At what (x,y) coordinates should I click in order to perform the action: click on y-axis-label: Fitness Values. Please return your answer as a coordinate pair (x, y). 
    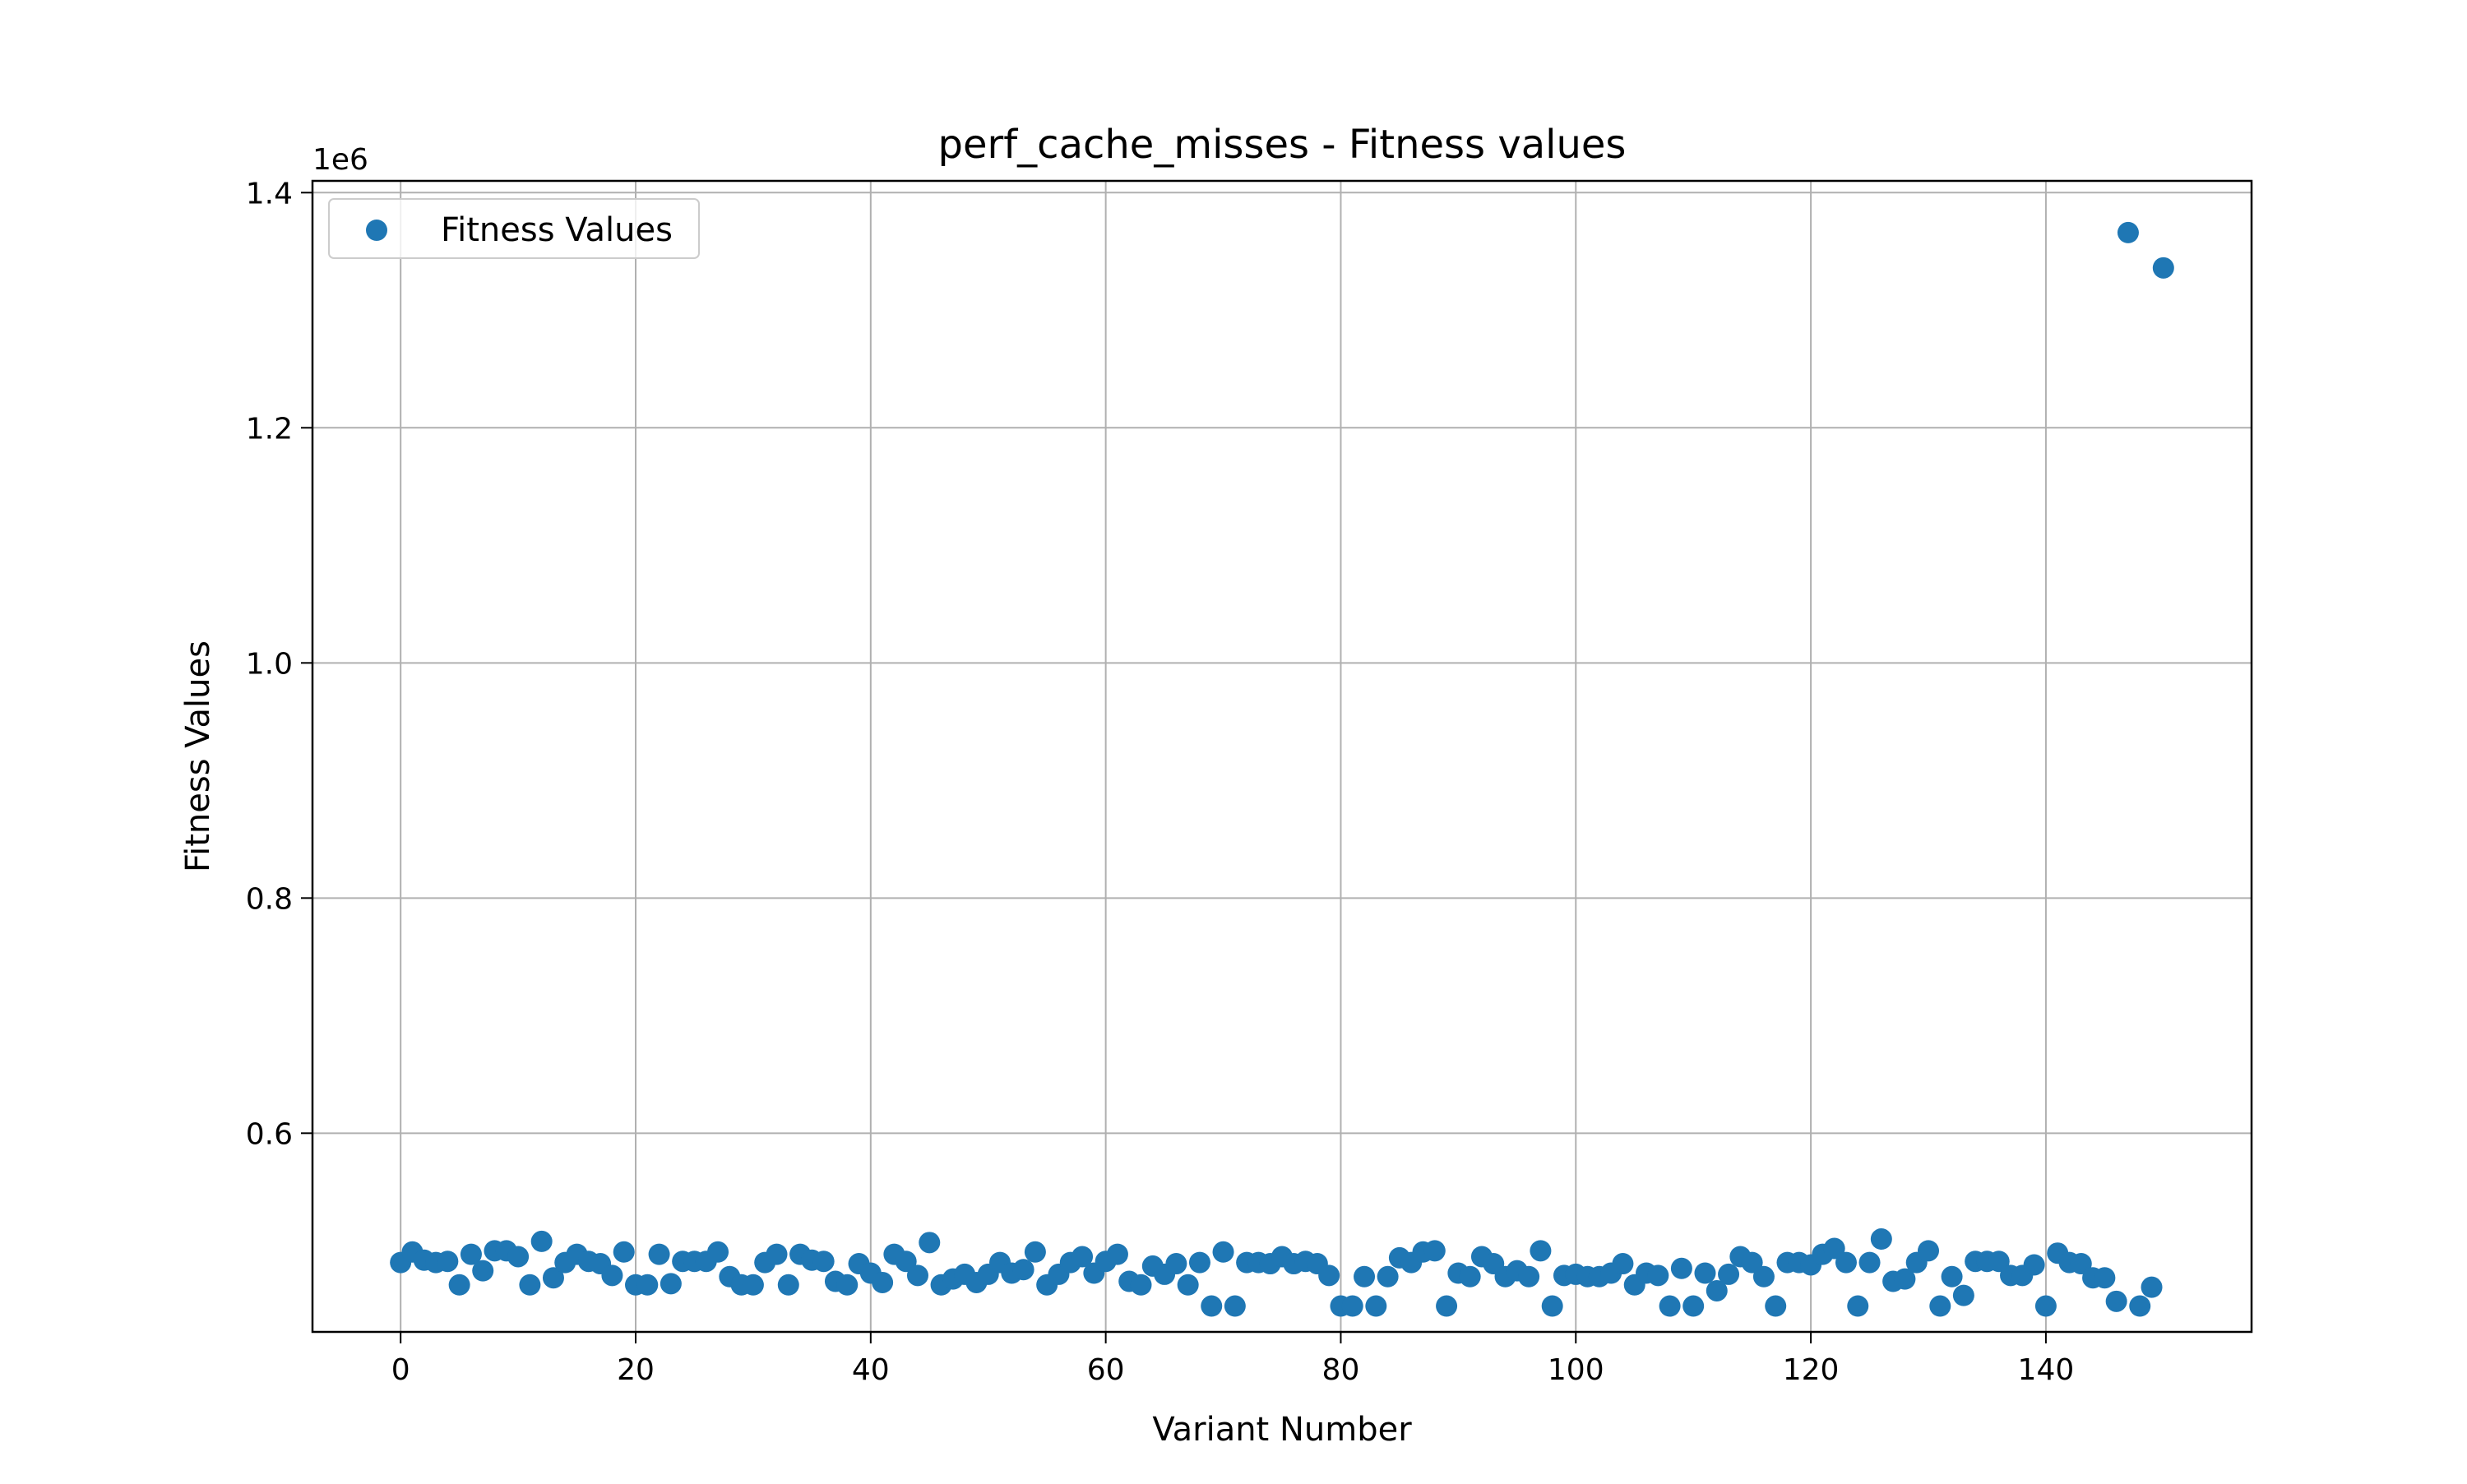
    Looking at the image, I should click on (198, 756).